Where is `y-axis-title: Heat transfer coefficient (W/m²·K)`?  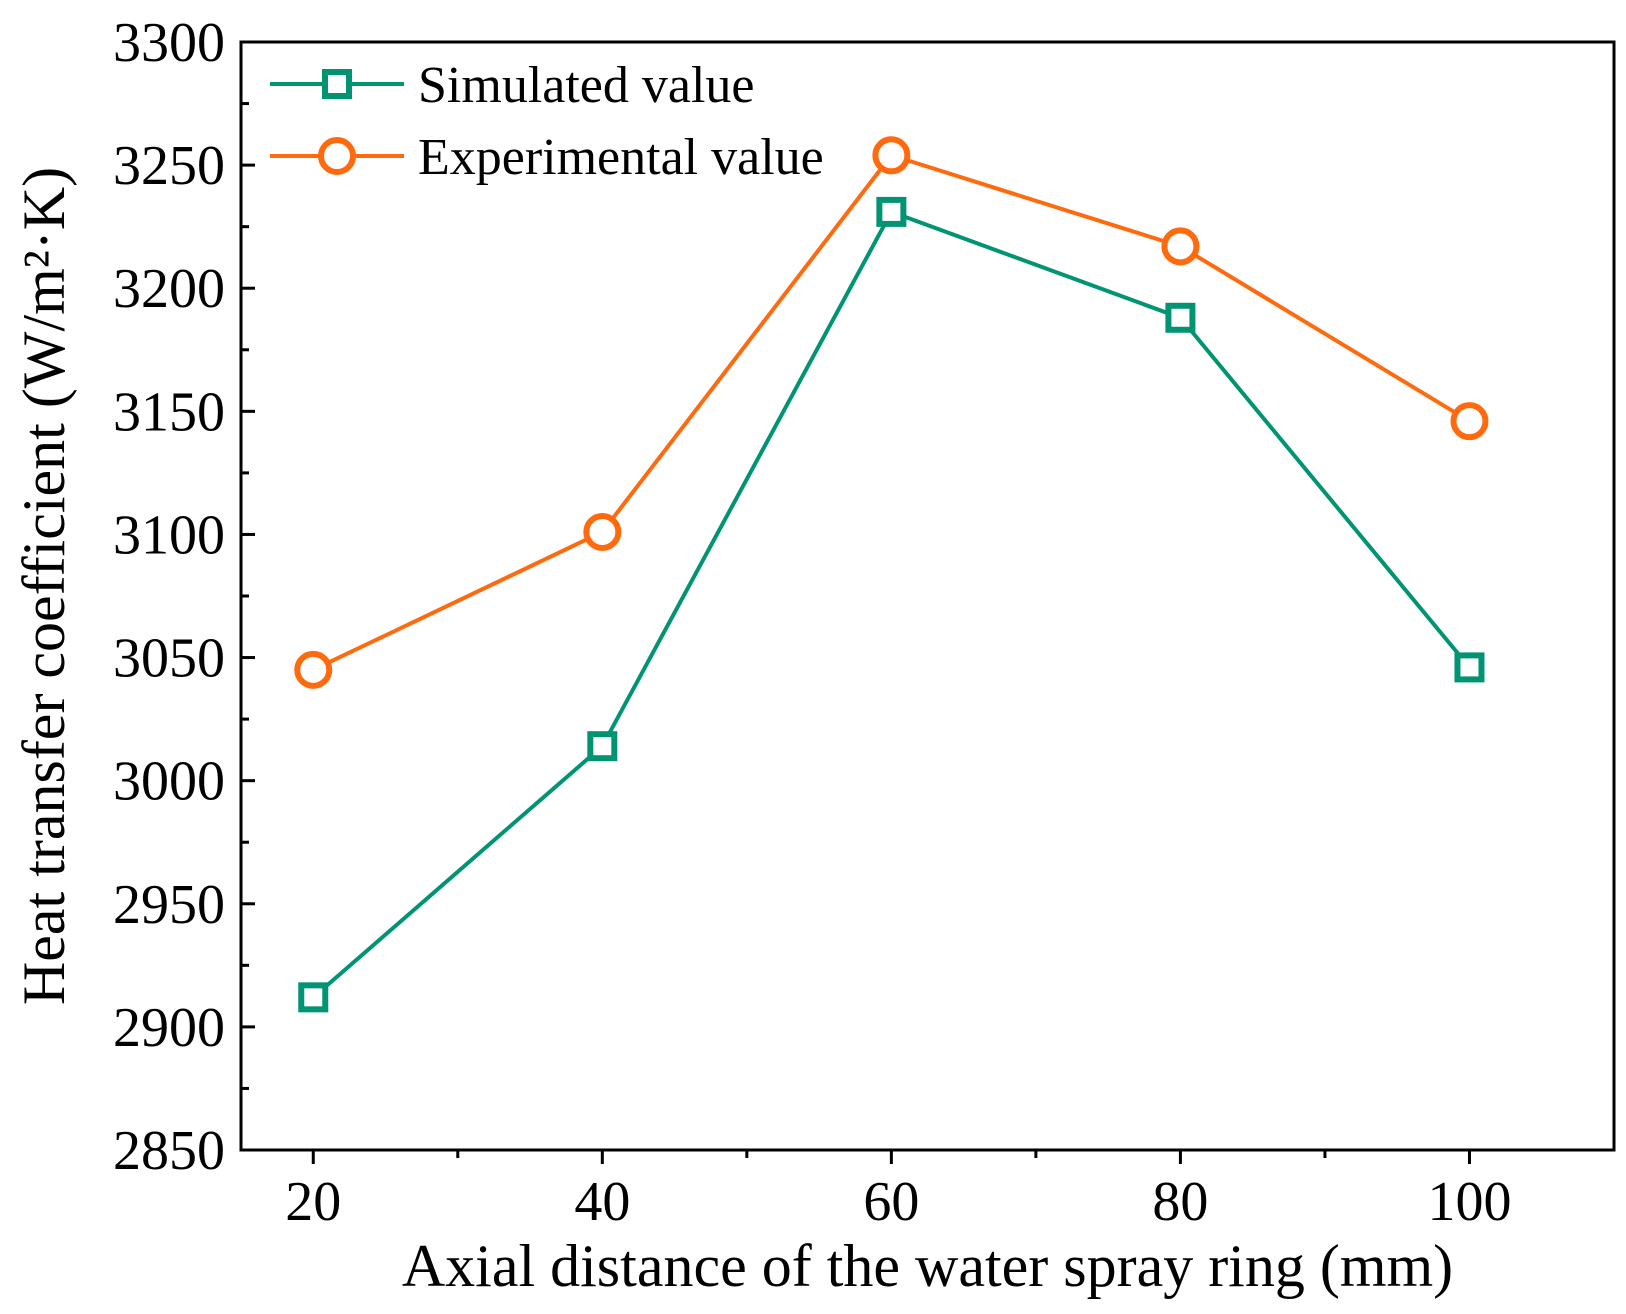 y-axis-title: Heat transfer coefficient (W/m²·K) is located at coordinates (44, 586).